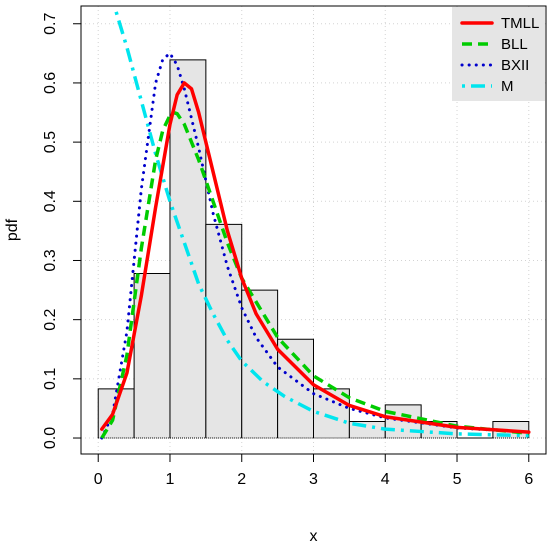 The image size is (550, 549). Describe the element at coordinates (50, 24) in the screenshot. I see `y-tick-label: 0.7` at that location.